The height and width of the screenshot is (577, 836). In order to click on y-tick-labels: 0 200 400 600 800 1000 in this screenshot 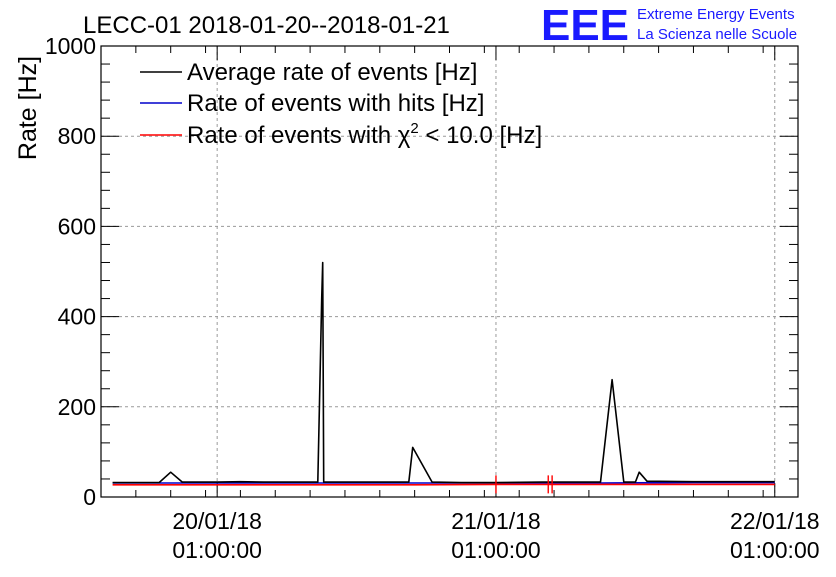, I will do `click(70, 271)`.